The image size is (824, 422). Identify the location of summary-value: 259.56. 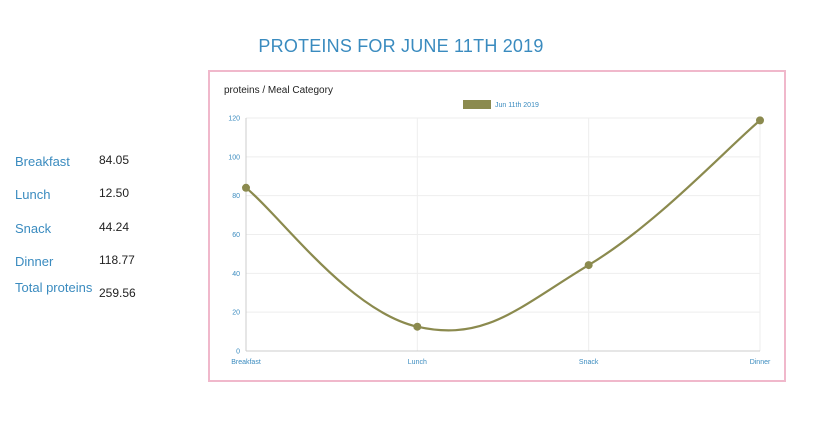
(117, 293).